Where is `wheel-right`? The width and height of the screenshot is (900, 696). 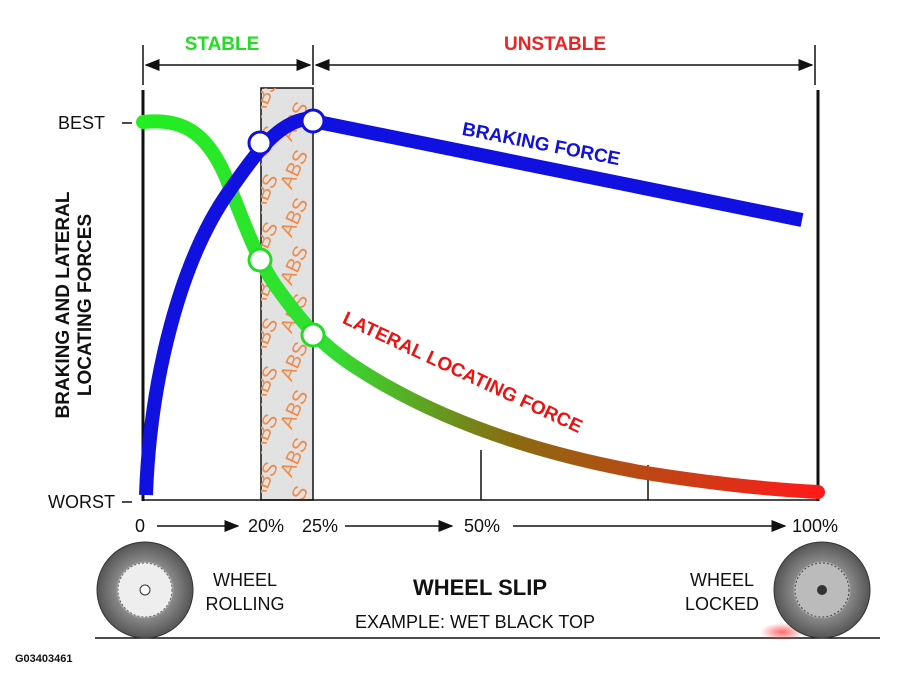 wheel-right is located at coordinates (822, 590).